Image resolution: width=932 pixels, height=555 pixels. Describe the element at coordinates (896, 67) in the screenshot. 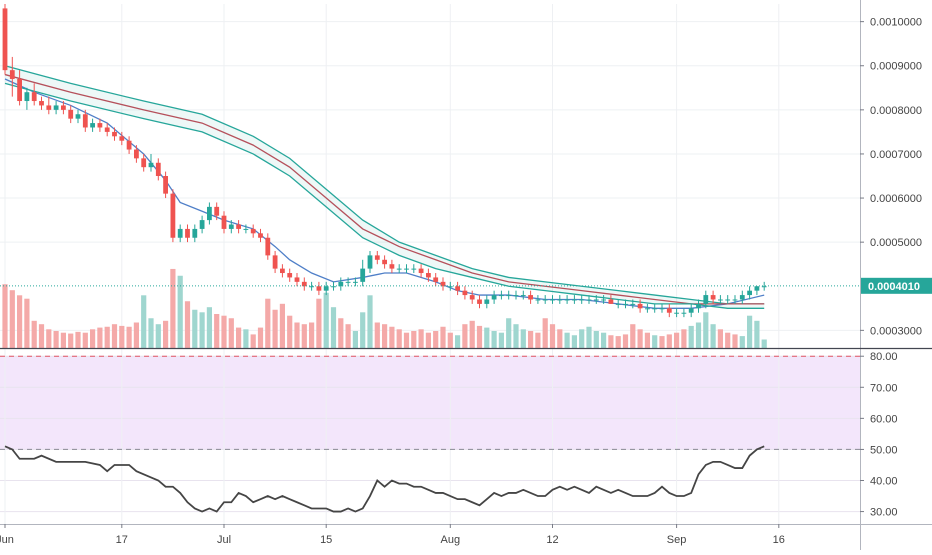

I see `price-tick-label: 0.0009000` at that location.